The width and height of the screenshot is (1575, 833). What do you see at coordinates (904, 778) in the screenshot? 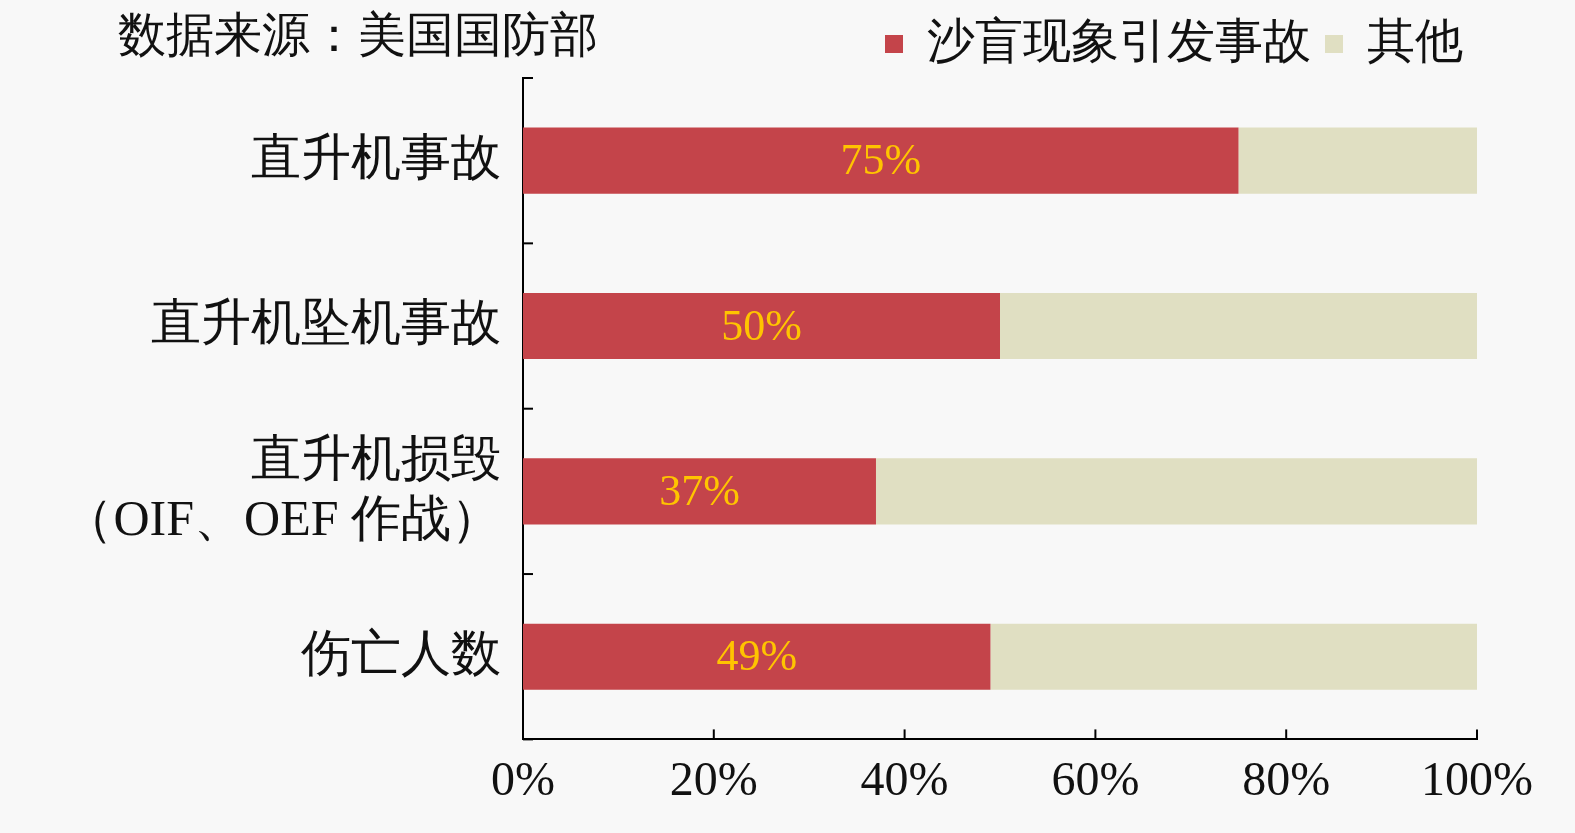
I see `x-tick-label: 40%` at bounding box center [904, 778].